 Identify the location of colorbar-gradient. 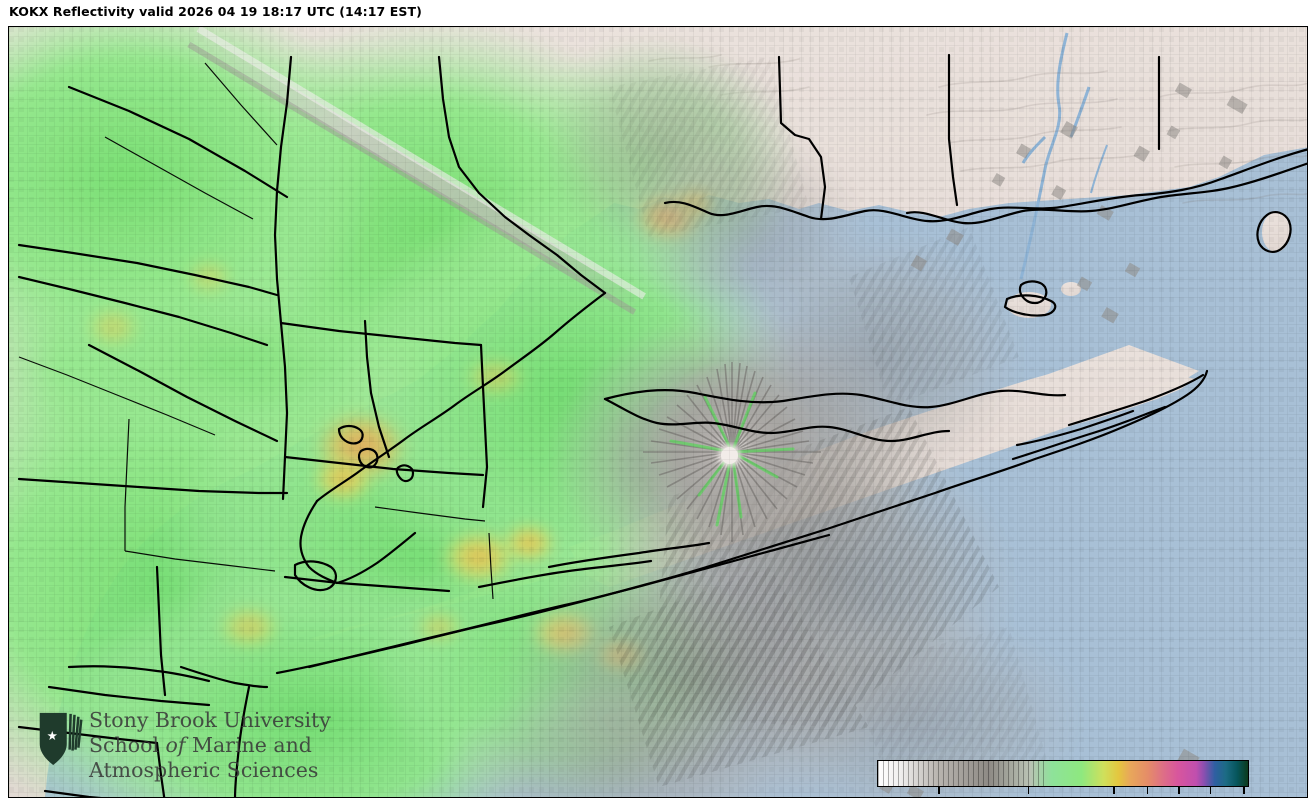
(1063, 773).